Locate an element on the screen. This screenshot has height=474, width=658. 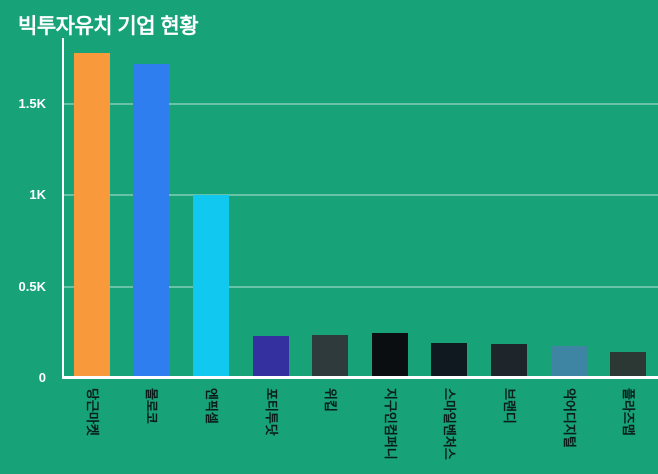
chart-title: 빅투자유치 기업 현황 is located at coordinates (108, 26).